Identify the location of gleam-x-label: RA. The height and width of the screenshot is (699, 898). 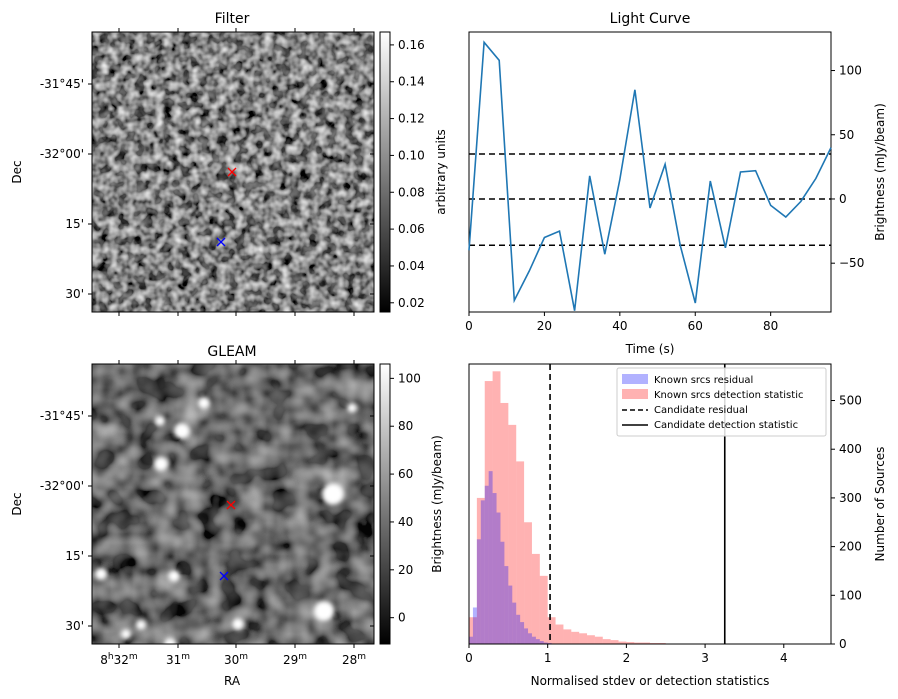
(232, 681).